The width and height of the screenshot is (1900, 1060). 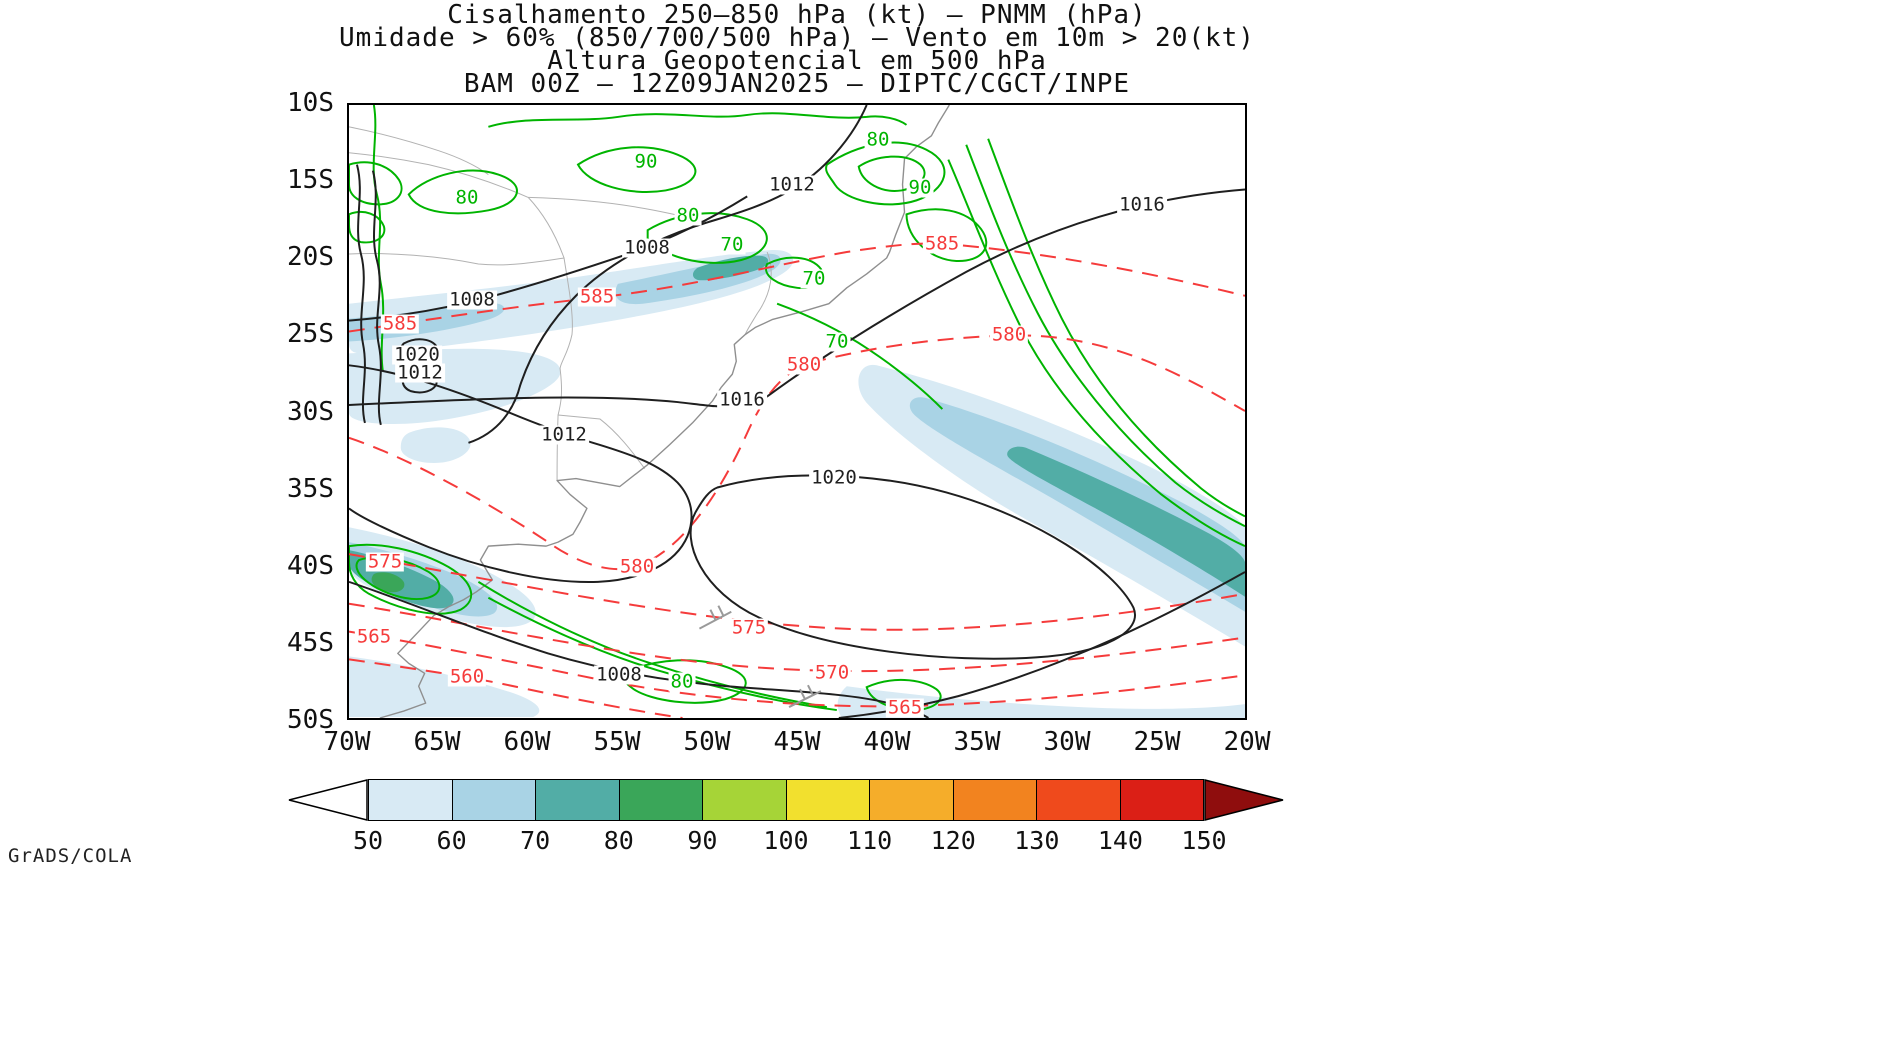 What do you see at coordinates (953, 840) in the screenshot?
I see `colorbar-tick-label: 120` at bounding box center [953, 840].